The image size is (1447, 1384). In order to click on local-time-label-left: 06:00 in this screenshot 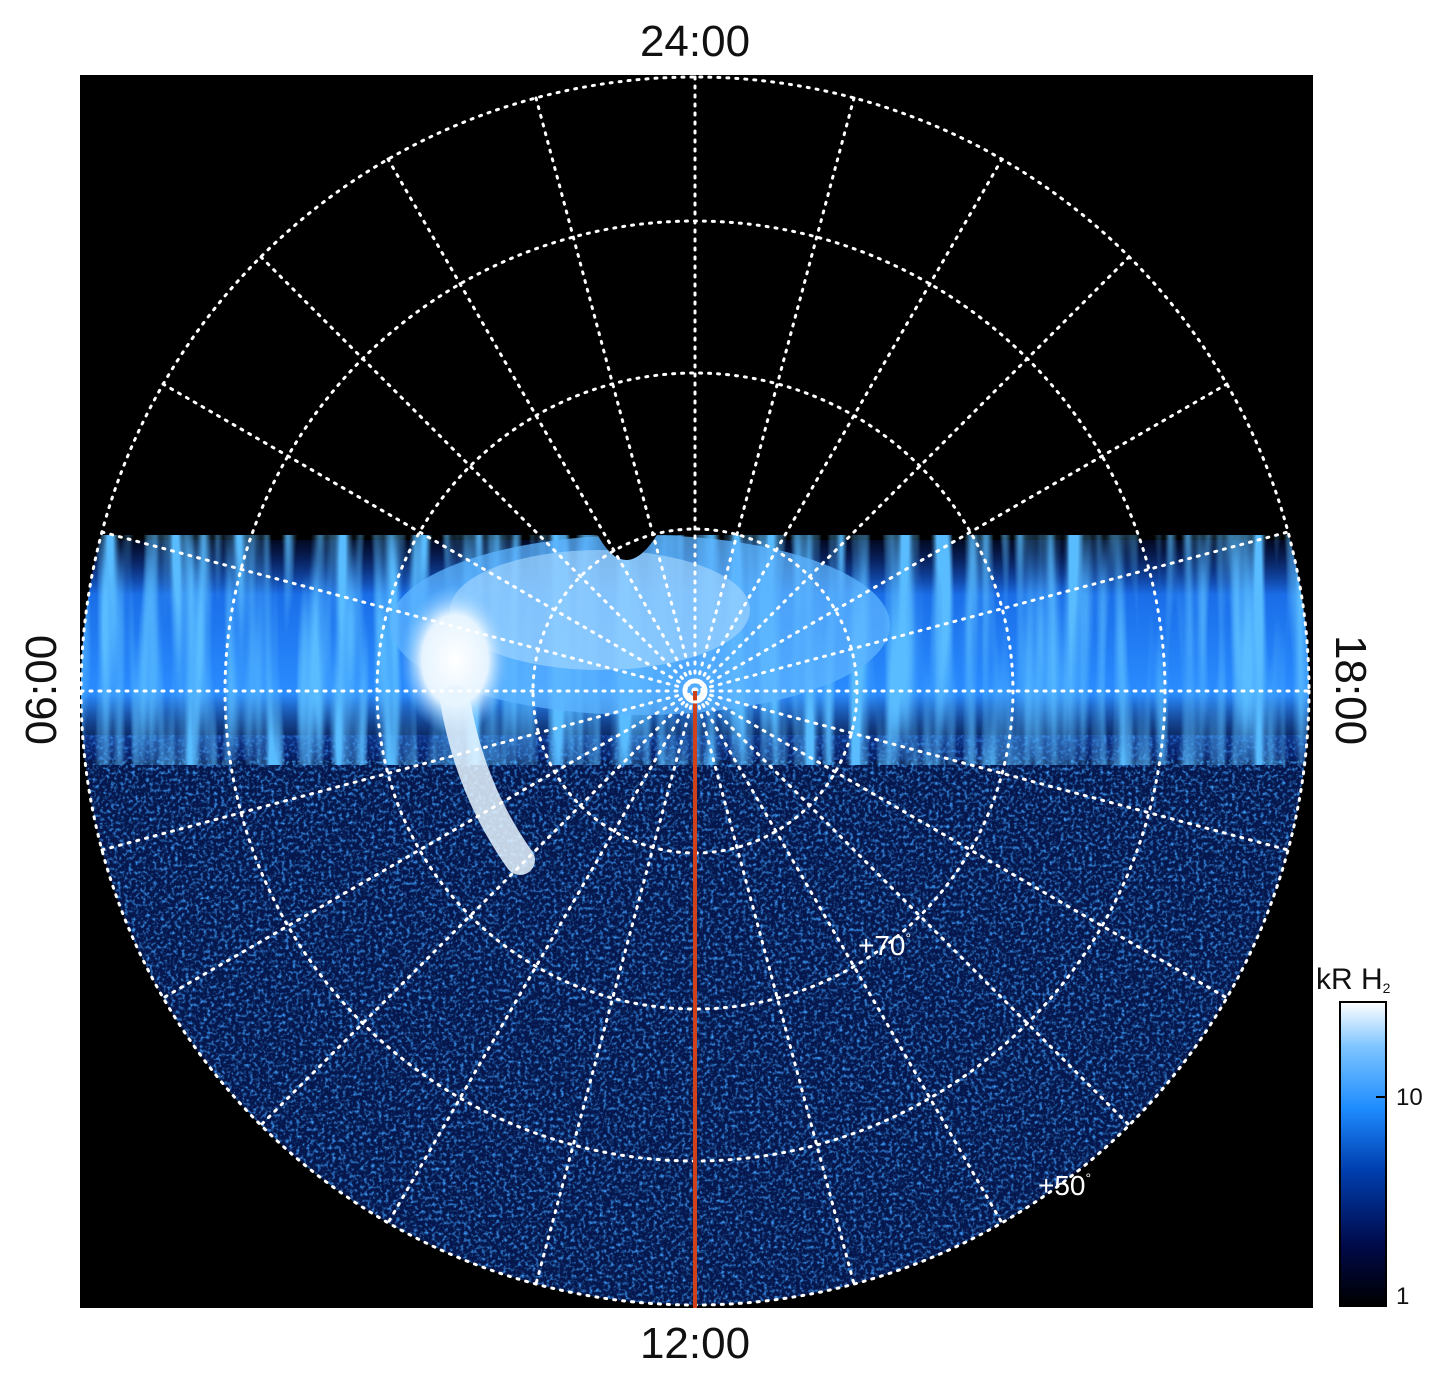, I will do `click(41, 690)`.